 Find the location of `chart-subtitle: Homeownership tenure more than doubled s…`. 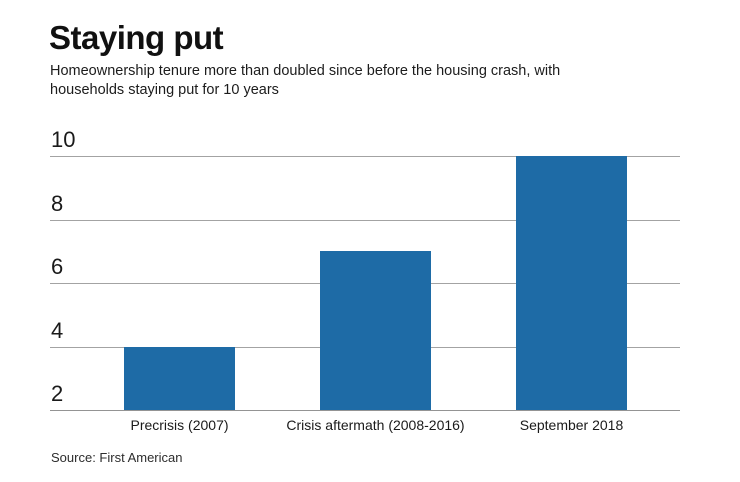

chart-subtitle: Homeownership tenure more than doubled s… is located at coordinates (305, 81).